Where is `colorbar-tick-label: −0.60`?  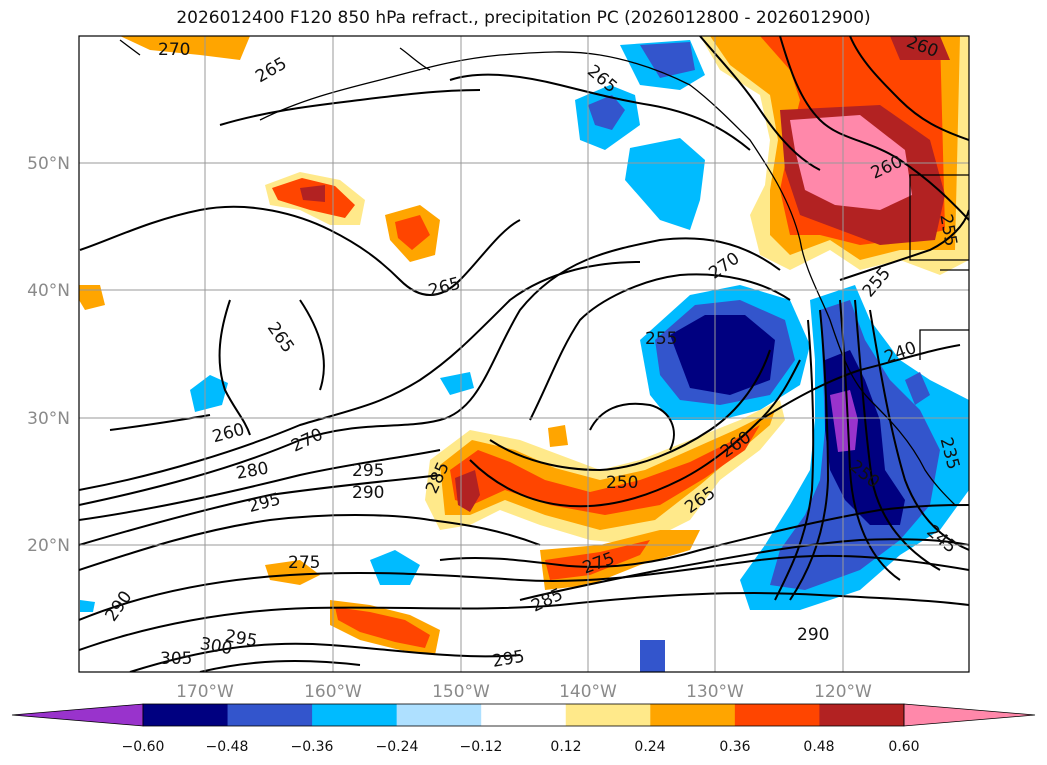 colorbar-tick-label: −0.60 is located at coordinates (143, 747).